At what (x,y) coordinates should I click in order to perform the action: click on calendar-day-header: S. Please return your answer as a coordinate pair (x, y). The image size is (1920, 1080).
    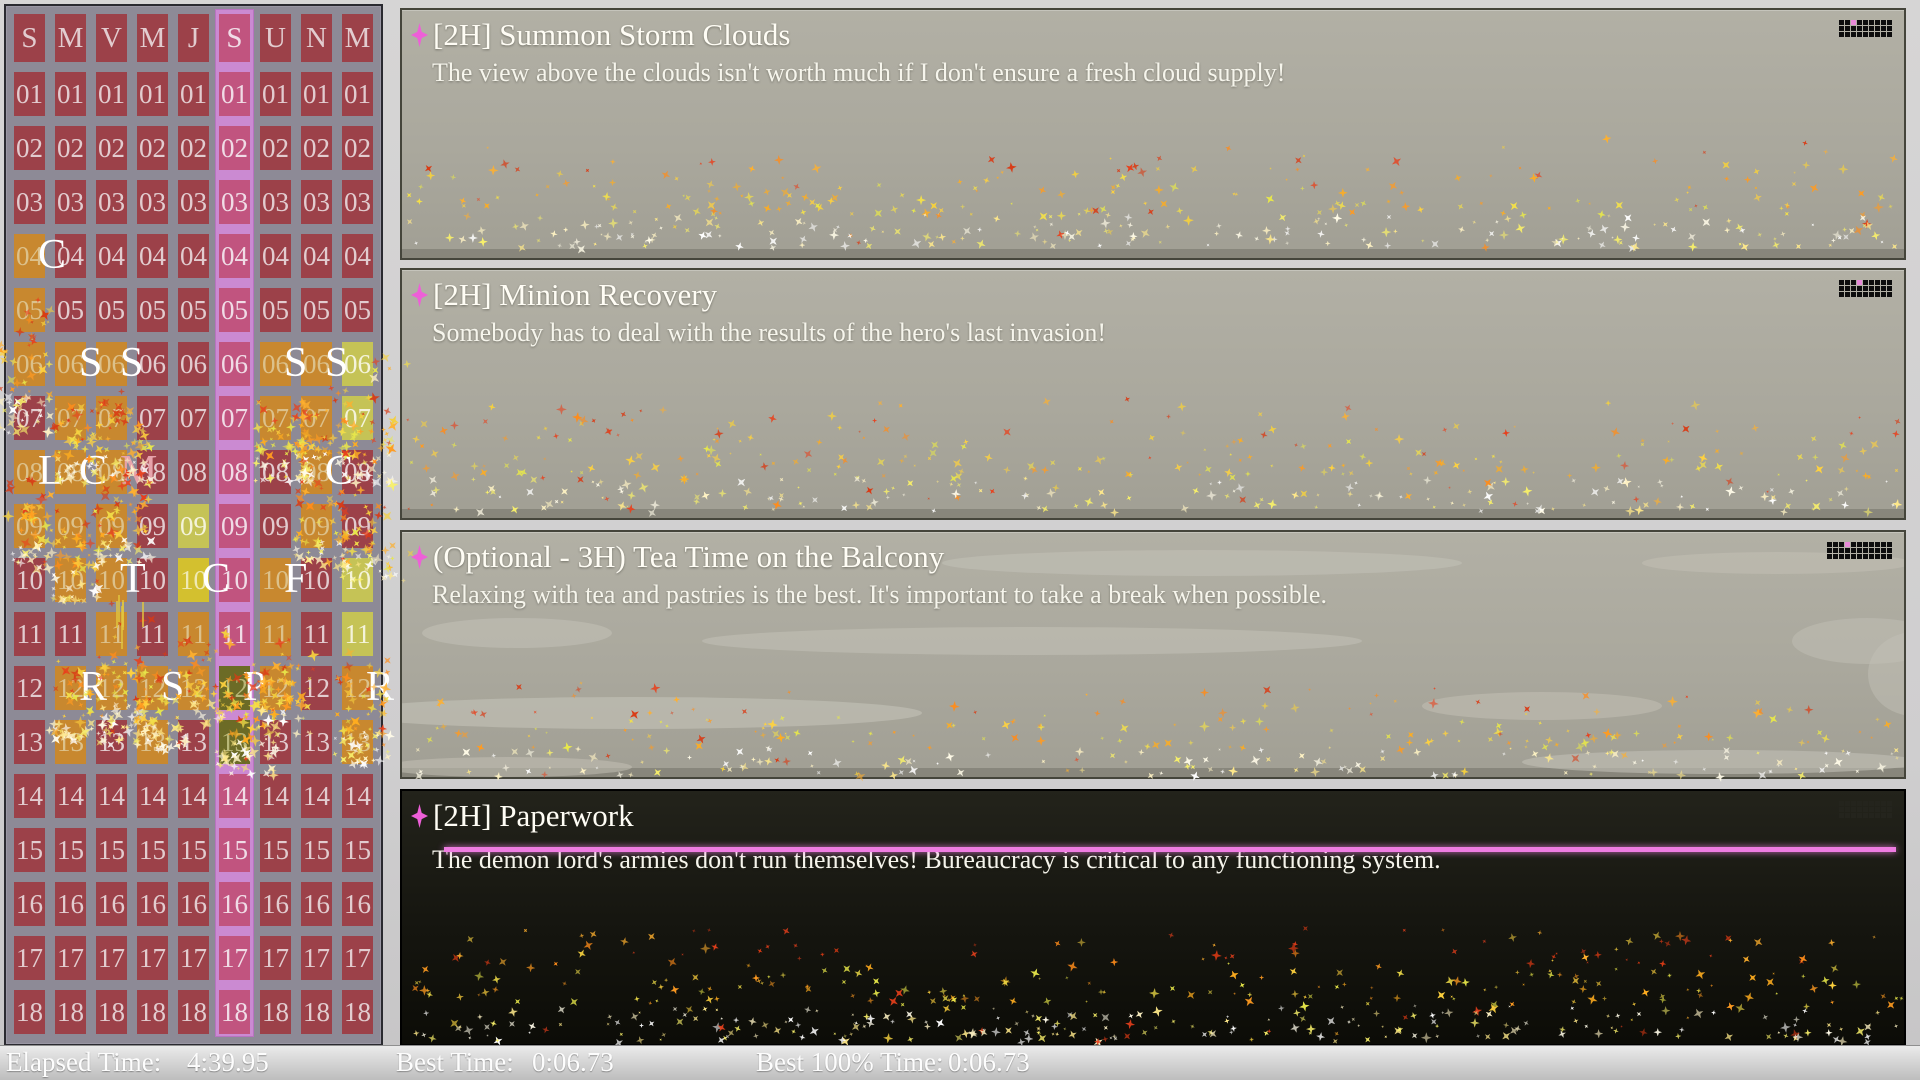
    Looking at the image, I should click on (234, 38).